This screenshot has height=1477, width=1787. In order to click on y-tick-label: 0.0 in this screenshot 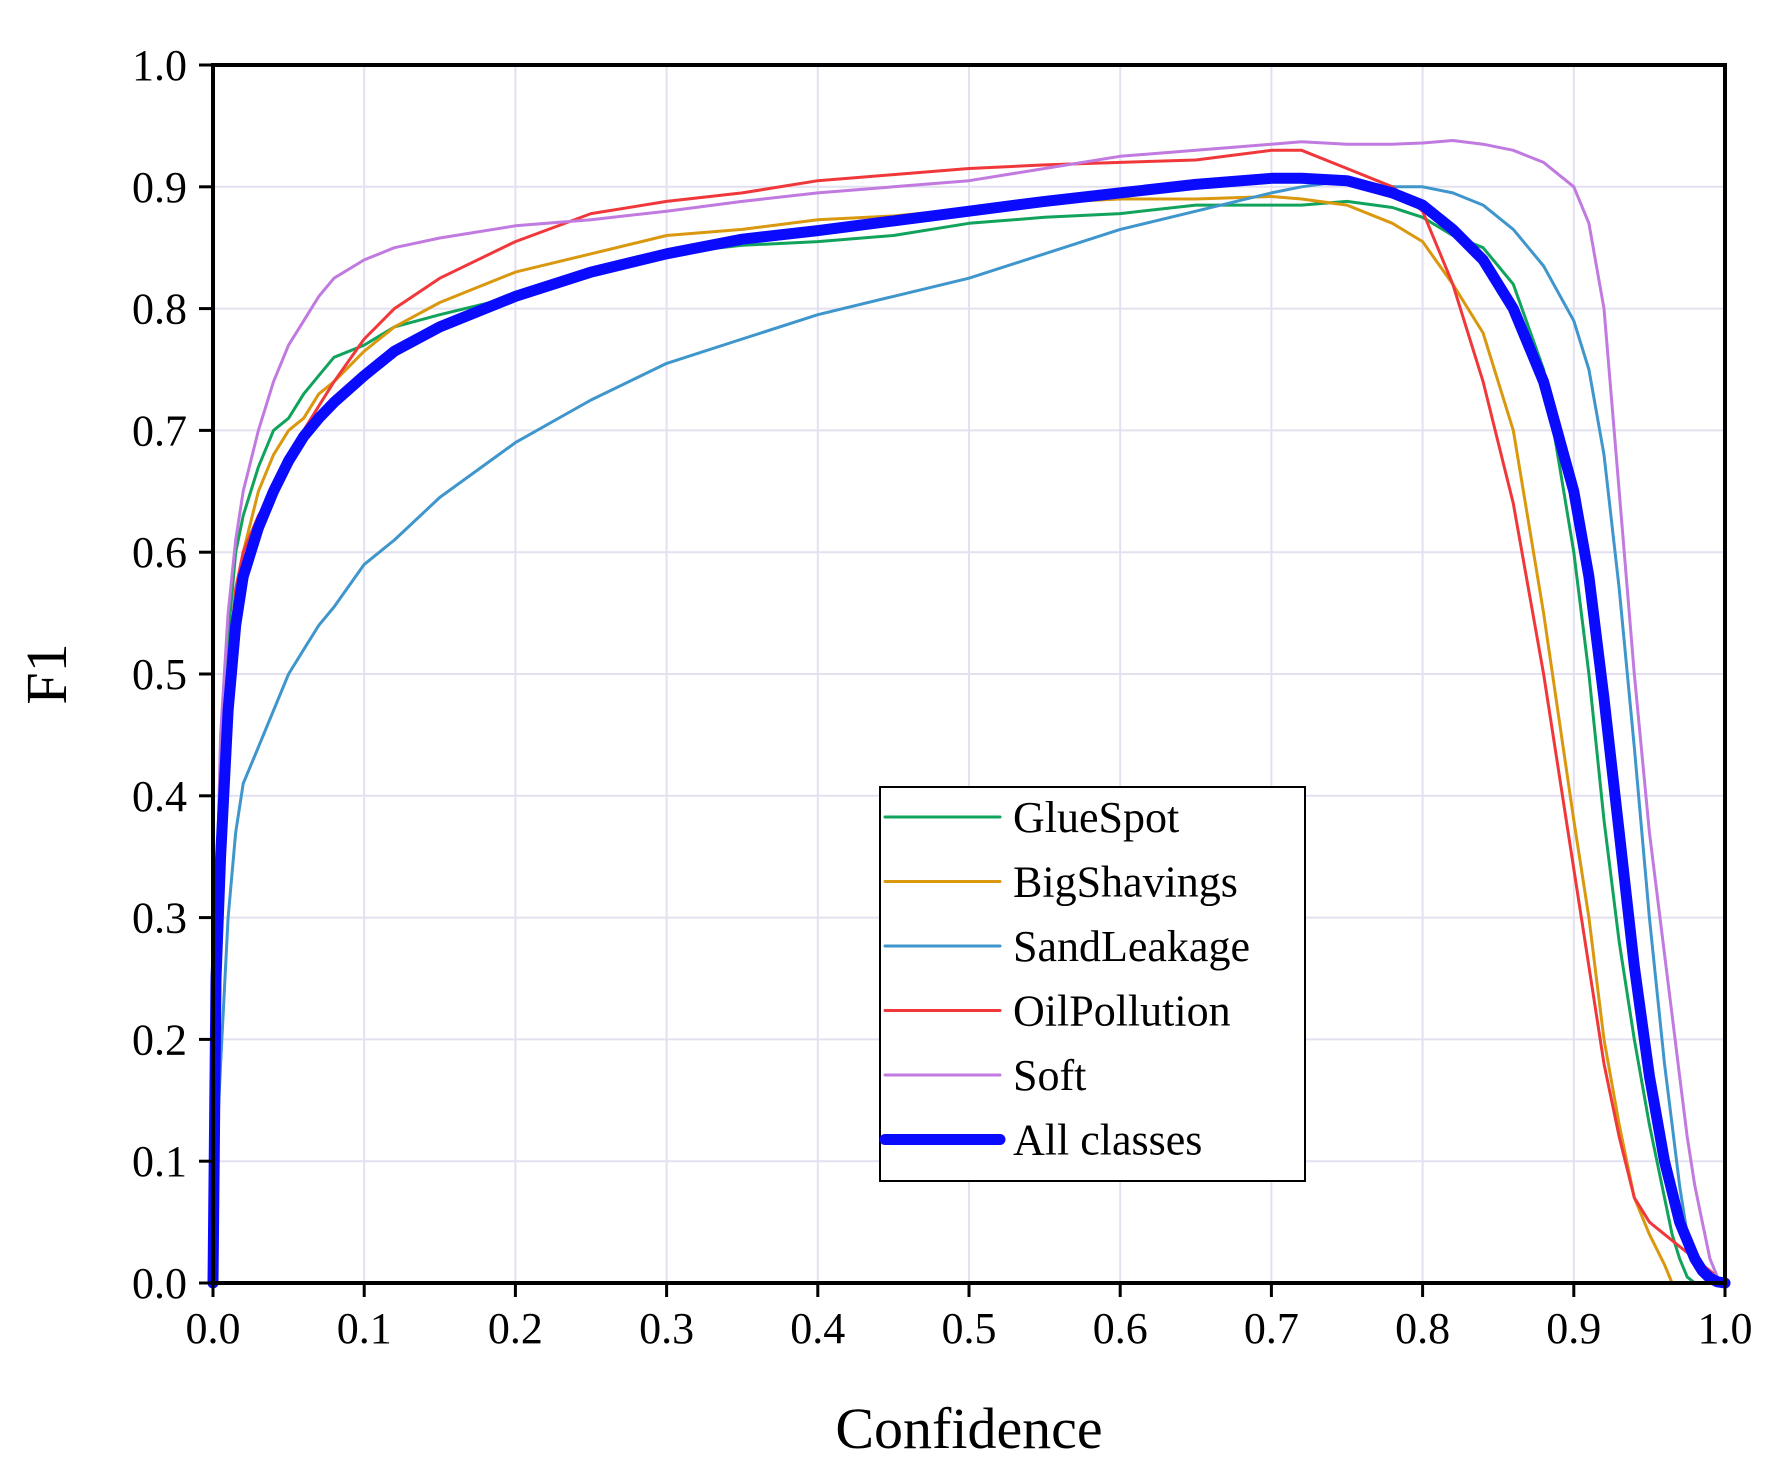, I will do `click(159, 1283)`.